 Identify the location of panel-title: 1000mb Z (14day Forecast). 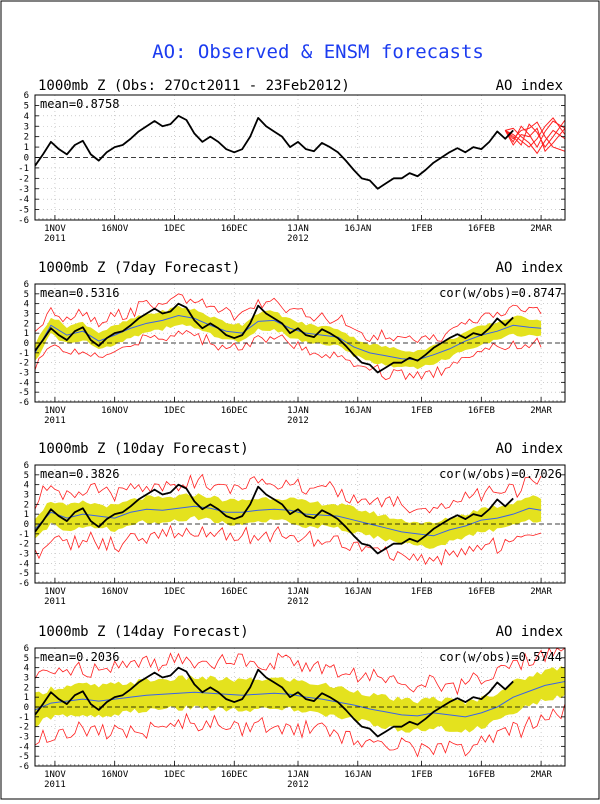
(143, 632).